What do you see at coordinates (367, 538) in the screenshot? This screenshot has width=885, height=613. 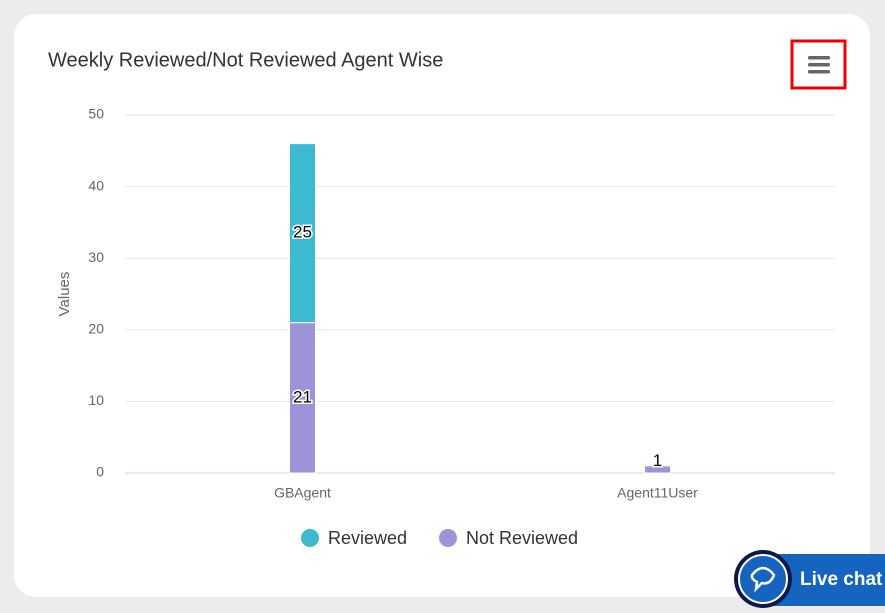 I see `legend-label: Reviewed` at bounding box center [367, 538].